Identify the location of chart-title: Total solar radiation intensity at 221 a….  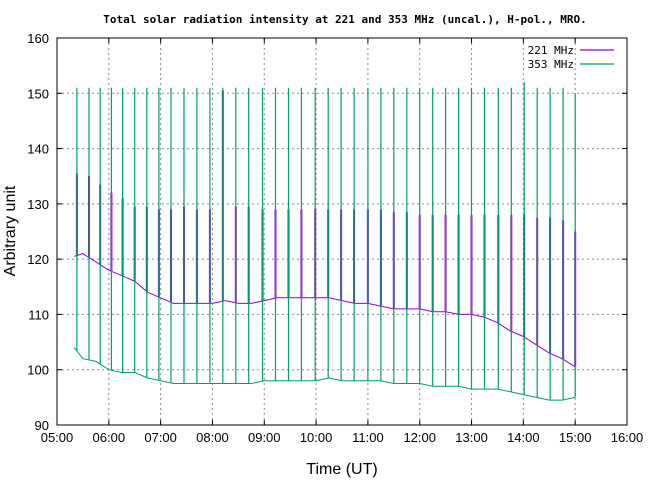
(344, 19).